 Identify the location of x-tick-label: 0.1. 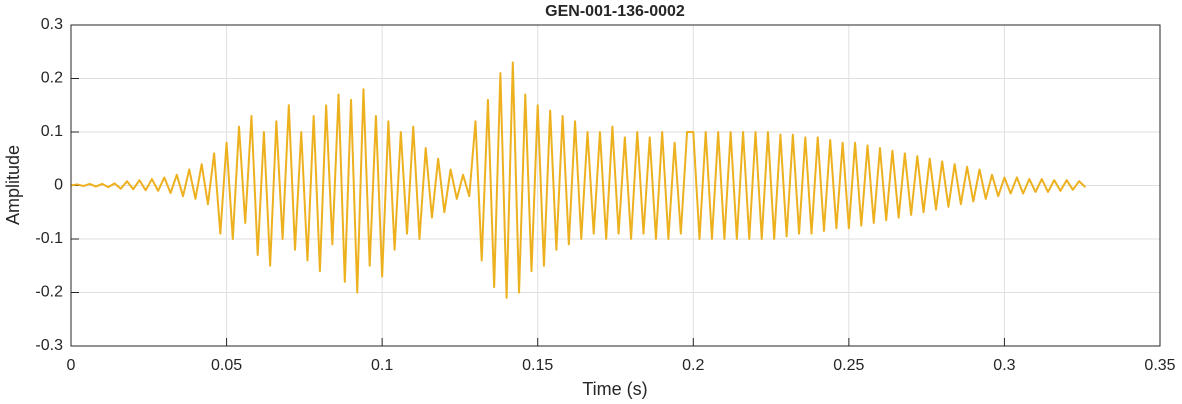
(382, 365).